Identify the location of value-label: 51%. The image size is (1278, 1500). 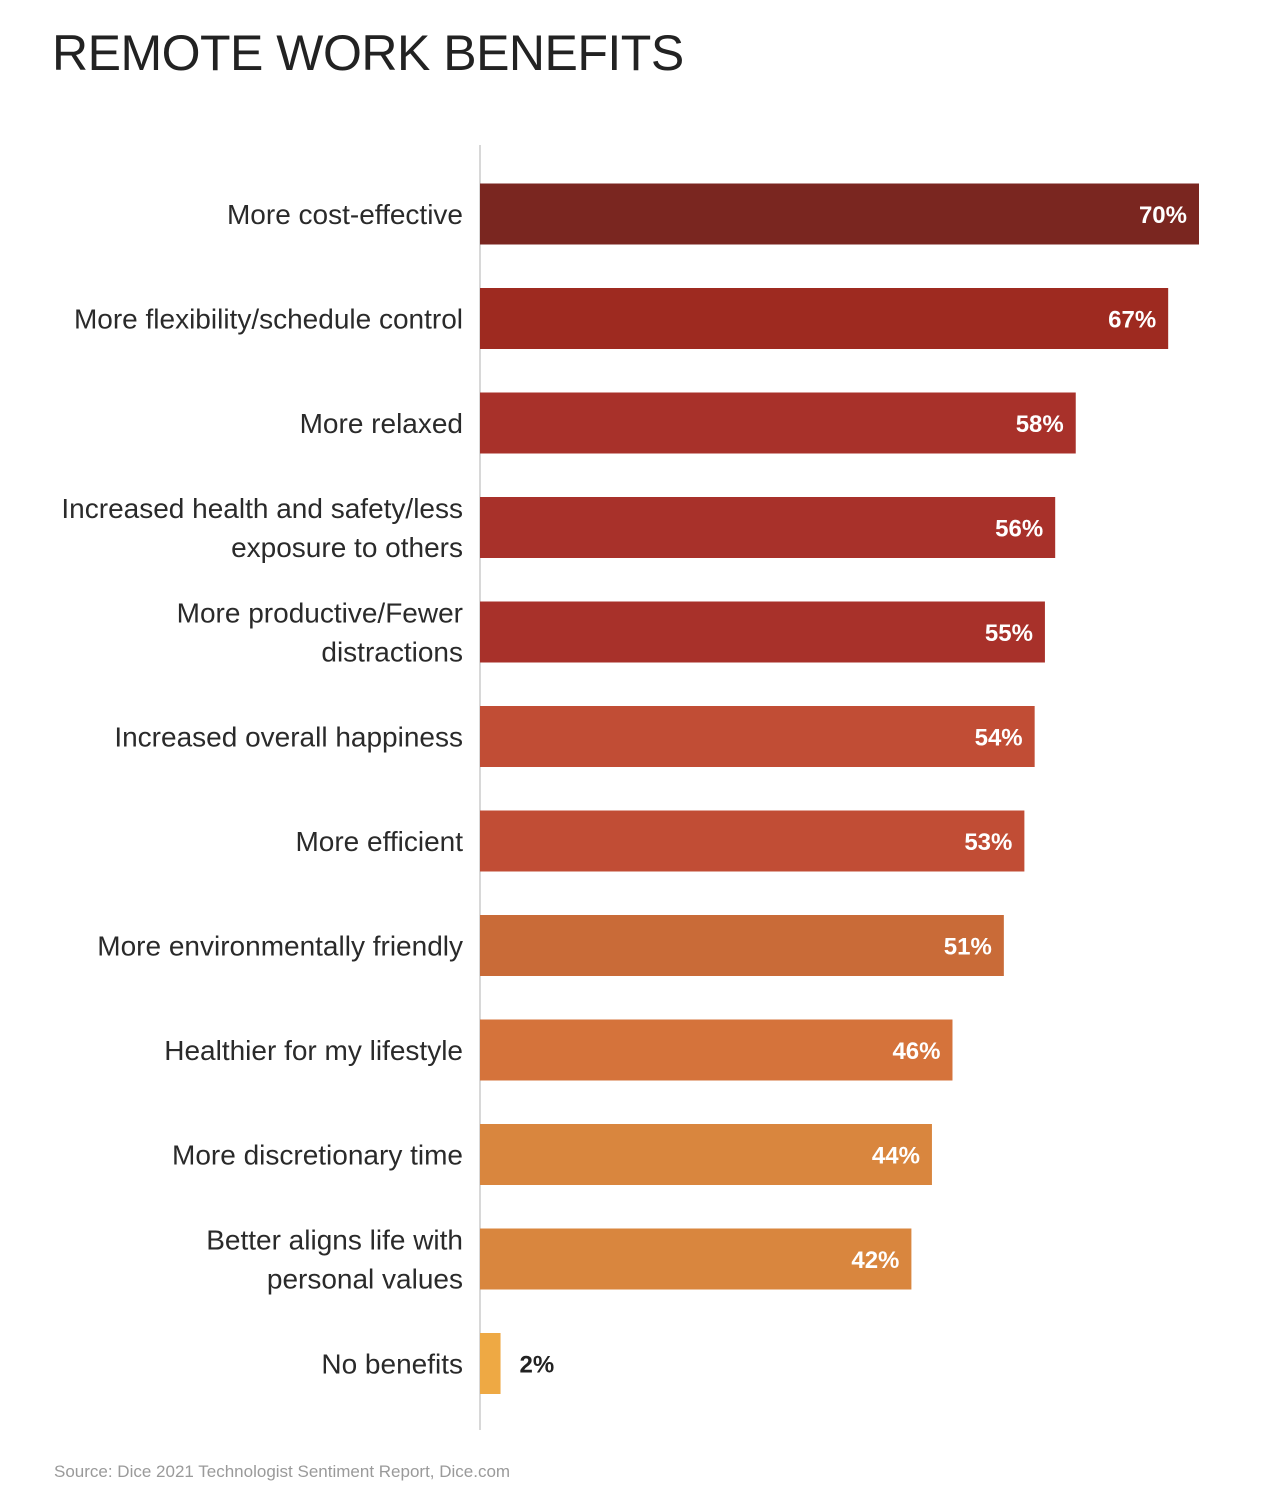
(968, 947).